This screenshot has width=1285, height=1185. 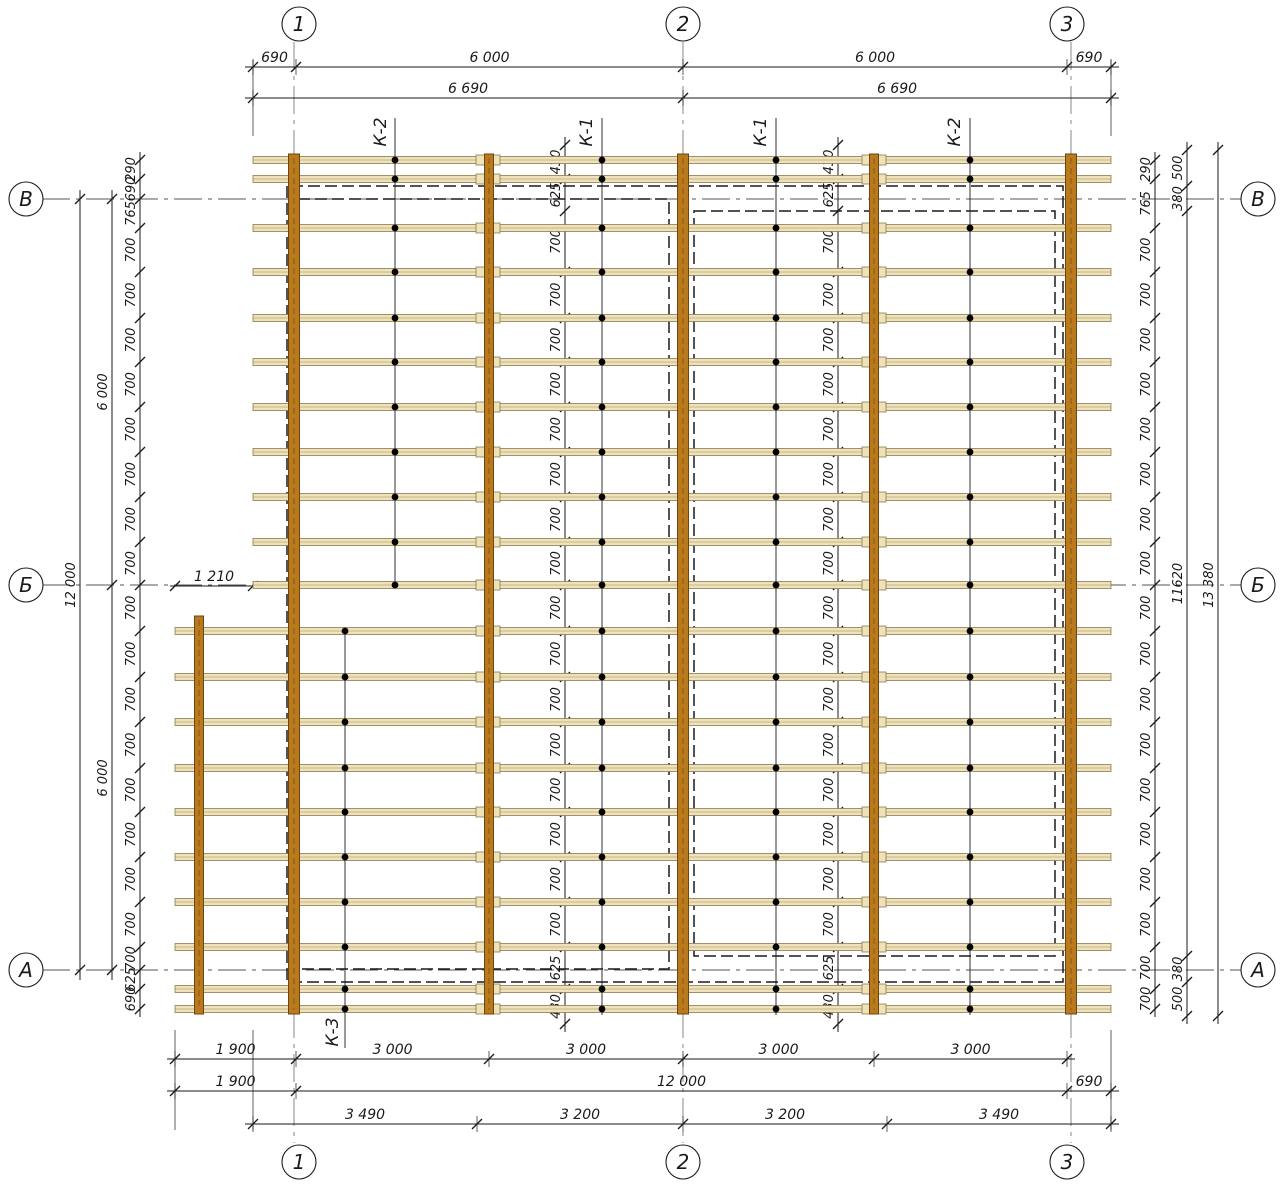 What do you see at coordinates (25, 970) in the screenshot?
I see `axis-bubble-a-left: А` at bounding box center [25, 970].